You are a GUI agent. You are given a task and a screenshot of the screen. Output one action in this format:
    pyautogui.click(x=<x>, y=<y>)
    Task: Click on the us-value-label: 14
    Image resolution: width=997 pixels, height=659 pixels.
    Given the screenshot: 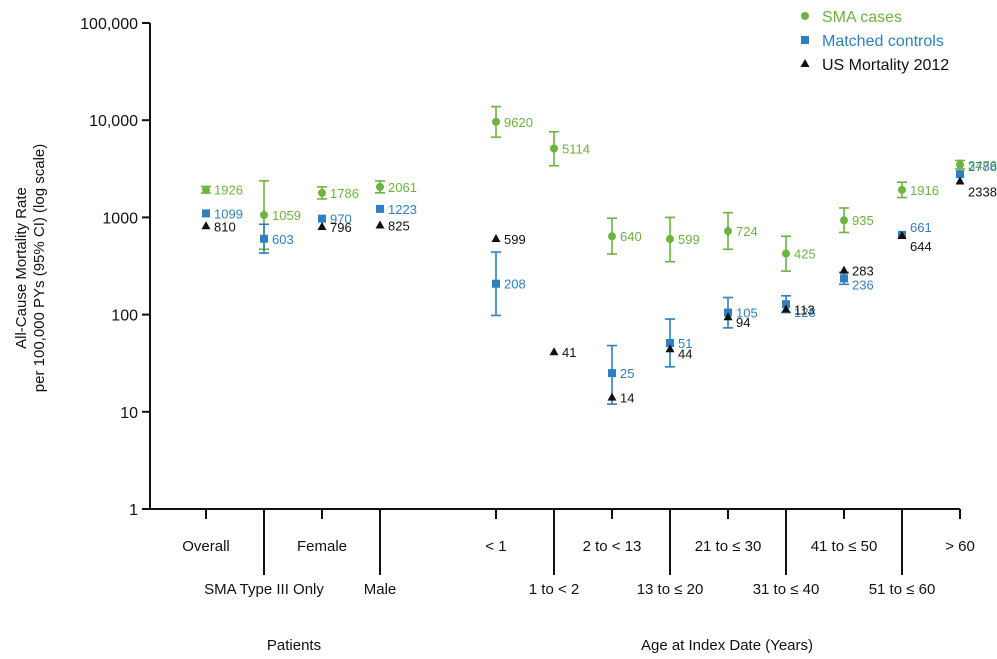 What is the action you would take?
    pyautogui.click(x=627, y=398)
    